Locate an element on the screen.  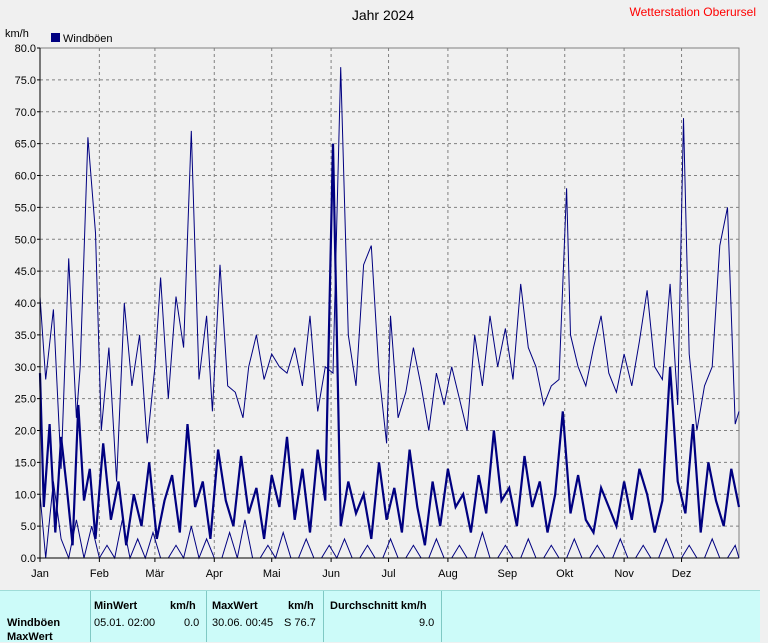
x-tick-label: Mär is located at coordinates (154, 574).